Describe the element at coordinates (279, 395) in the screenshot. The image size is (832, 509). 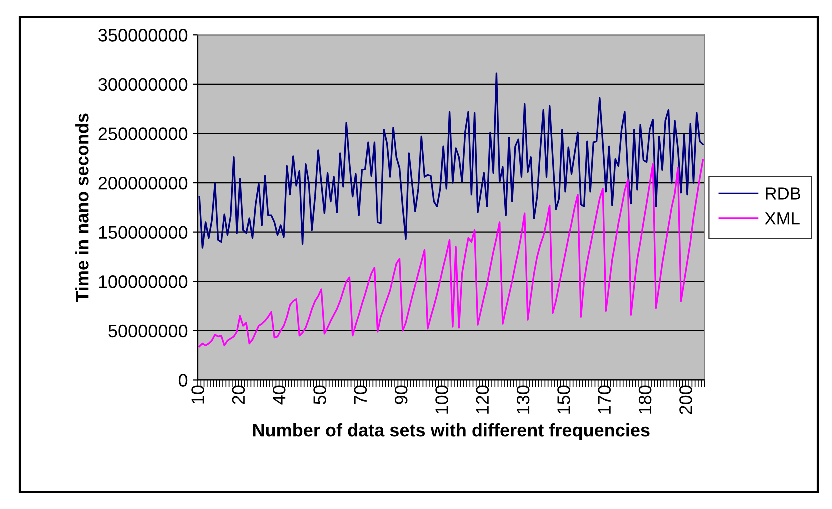
I see `x-tick-label: 40` at that location.